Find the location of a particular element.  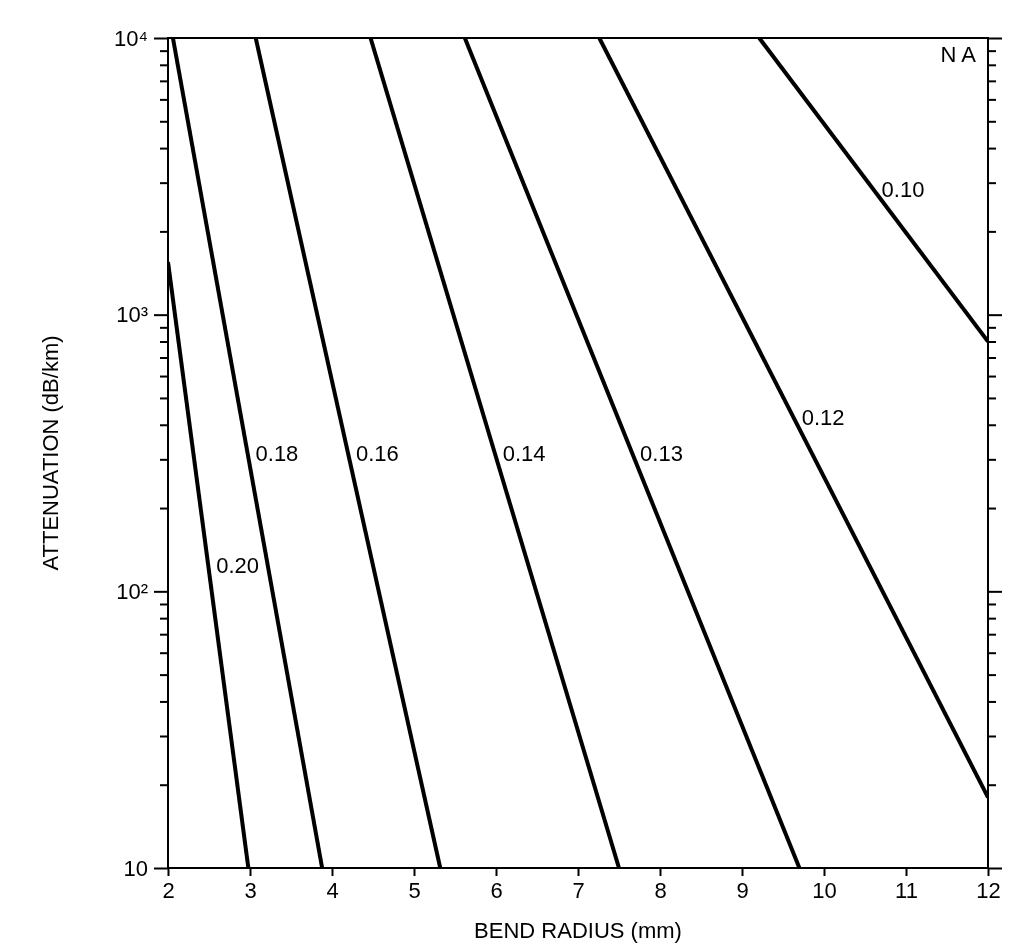

series-label: 0.10 is located at coordinates (903, 190).